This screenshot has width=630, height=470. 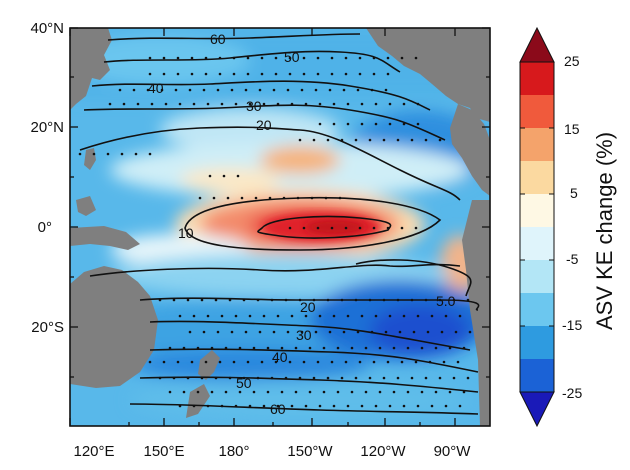 I want to click on land-north-america, so click(x=428, y=75).